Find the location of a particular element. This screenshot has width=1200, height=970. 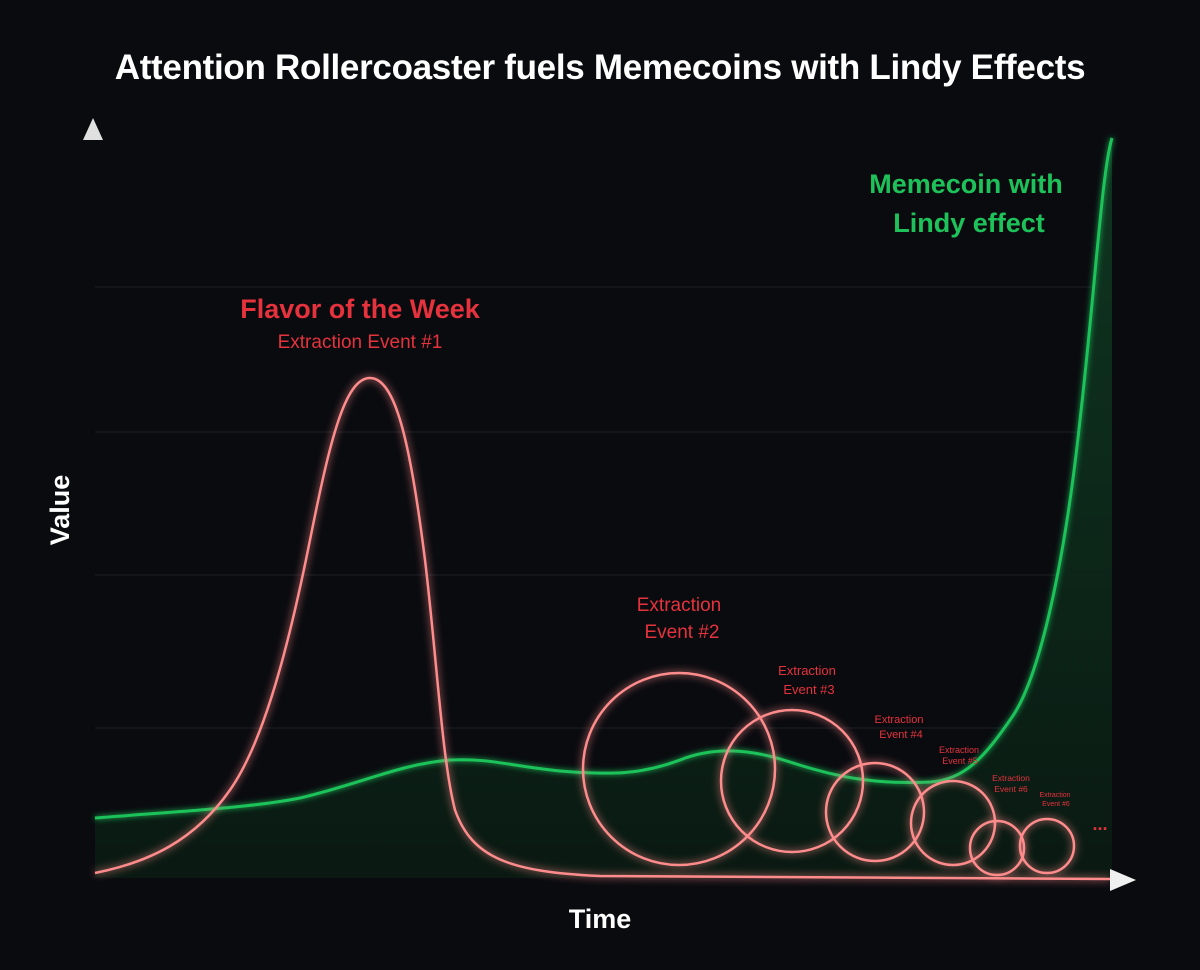

memecoin-label-line1: Memecoin with is located at coordinates (966, 184).